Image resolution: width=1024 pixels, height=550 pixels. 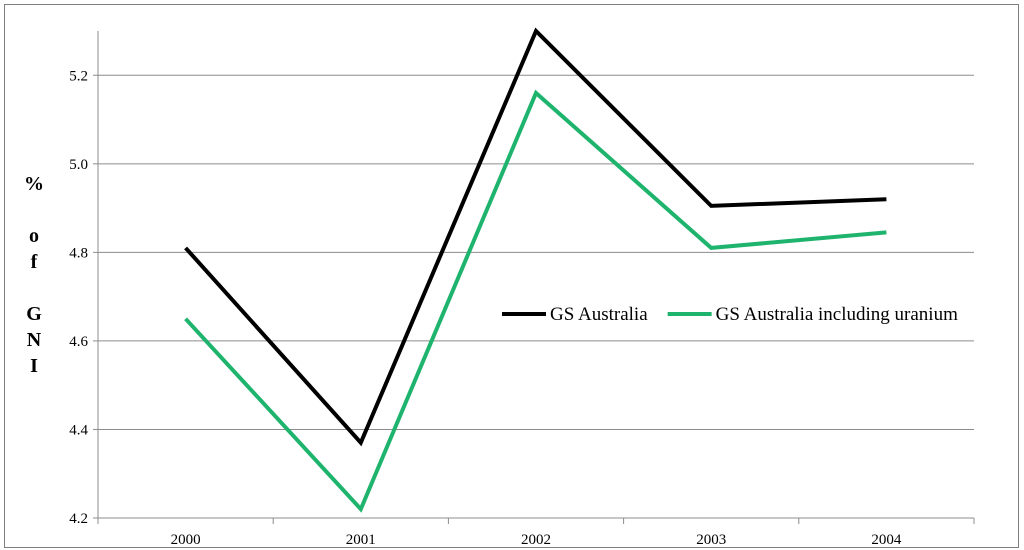 I want to click on x-tick-label: 2002, so click(x=536, y=540).